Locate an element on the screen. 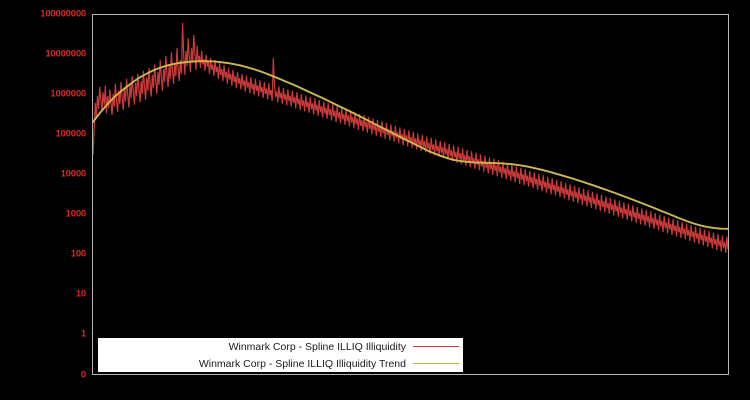  y-axis-tick-label: 1 is located at coordinates (83, 334).